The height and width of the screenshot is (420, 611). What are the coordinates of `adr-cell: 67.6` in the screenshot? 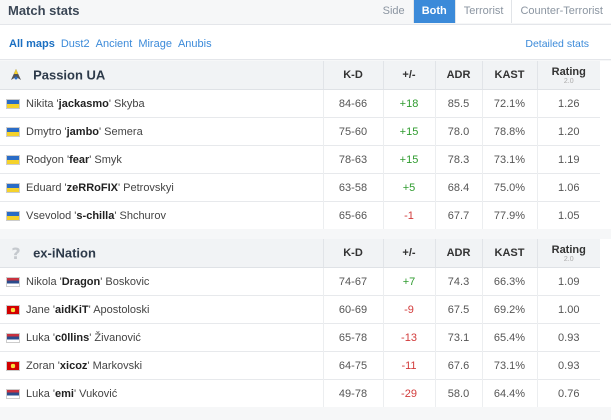 It's located at (458, 365).